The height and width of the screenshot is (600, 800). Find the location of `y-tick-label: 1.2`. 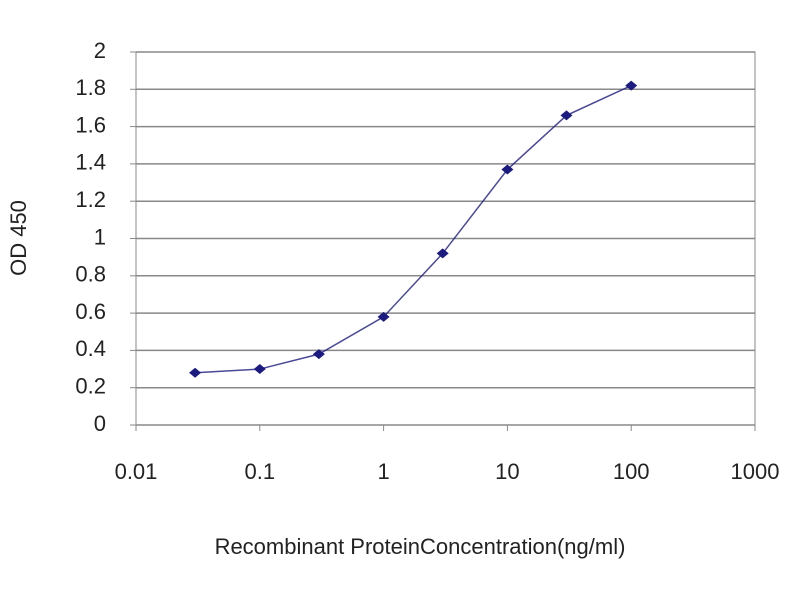

y-tick-label: 1.2 is located at coordinates (90, 199).